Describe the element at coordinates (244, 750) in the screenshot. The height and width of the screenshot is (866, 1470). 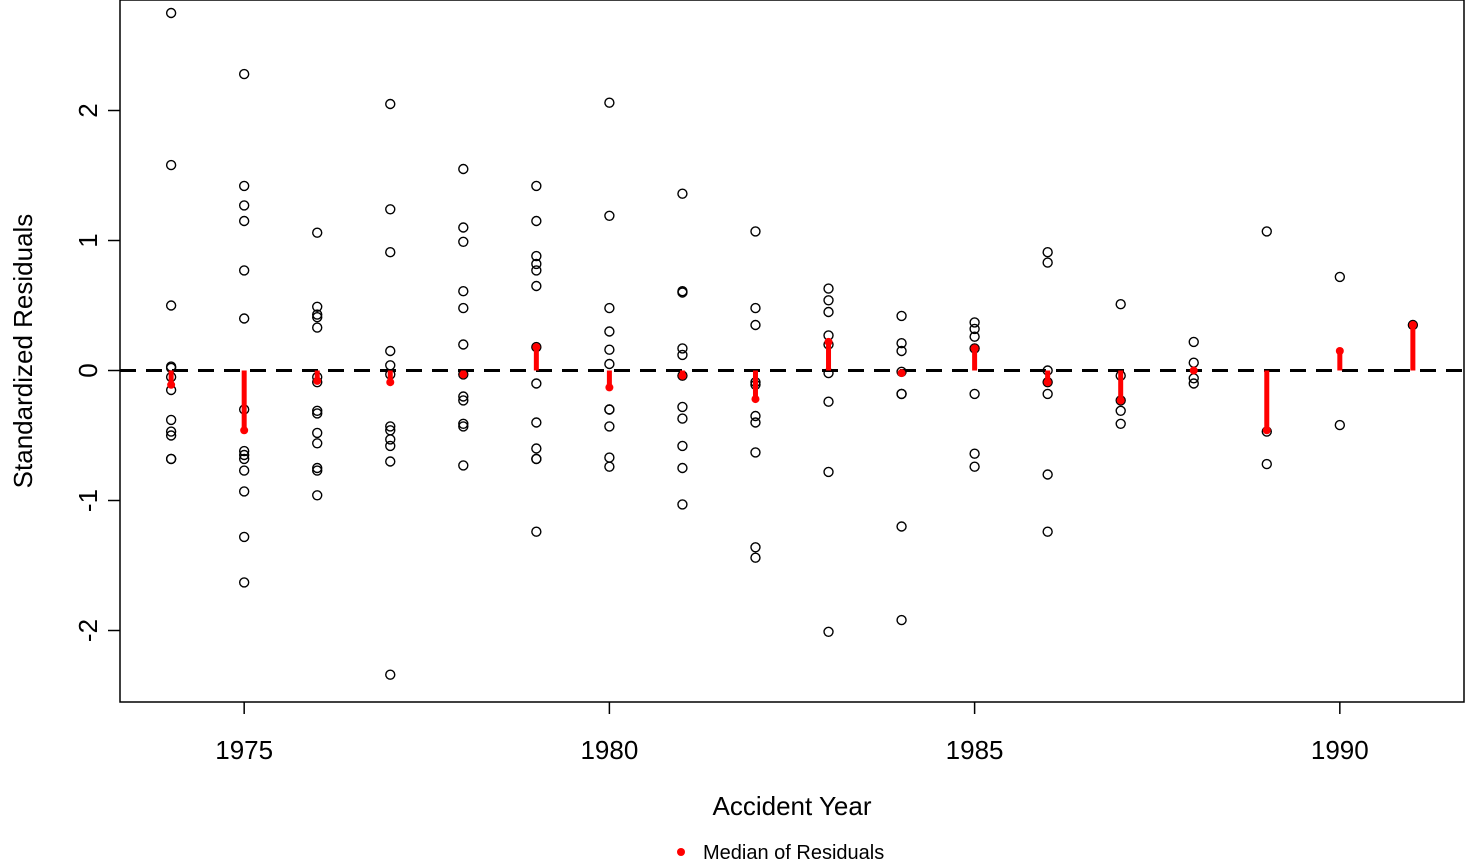
I see `x-tick-label: 1975` at that location.